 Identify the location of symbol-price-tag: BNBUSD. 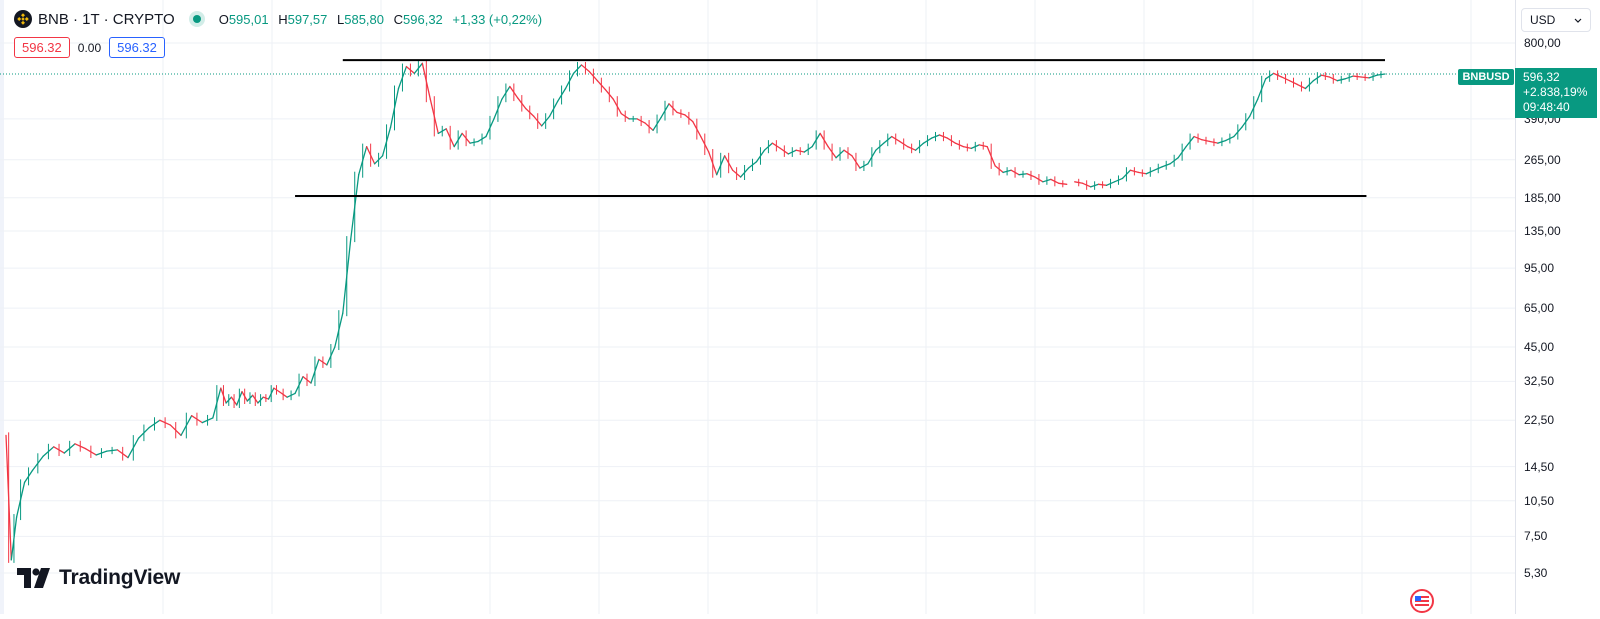
(1486, 77).